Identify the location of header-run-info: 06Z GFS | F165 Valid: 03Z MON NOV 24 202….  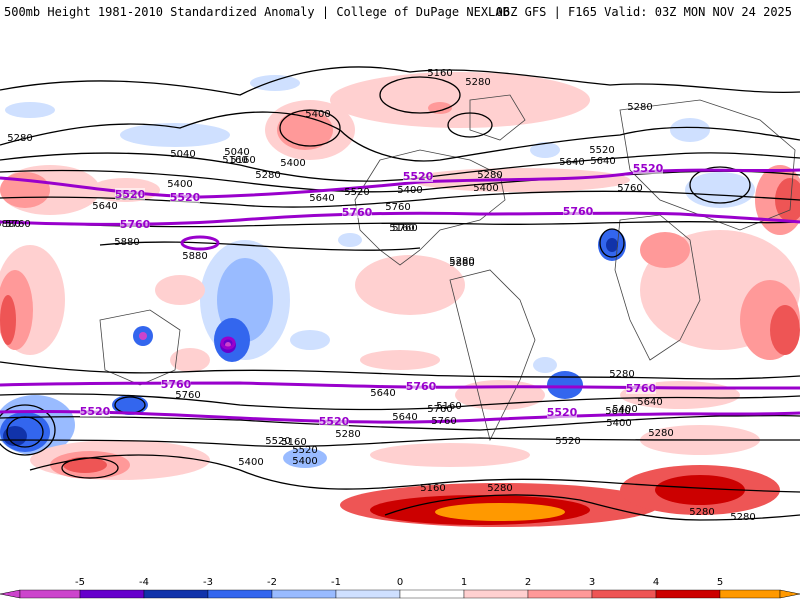
(643, 12).